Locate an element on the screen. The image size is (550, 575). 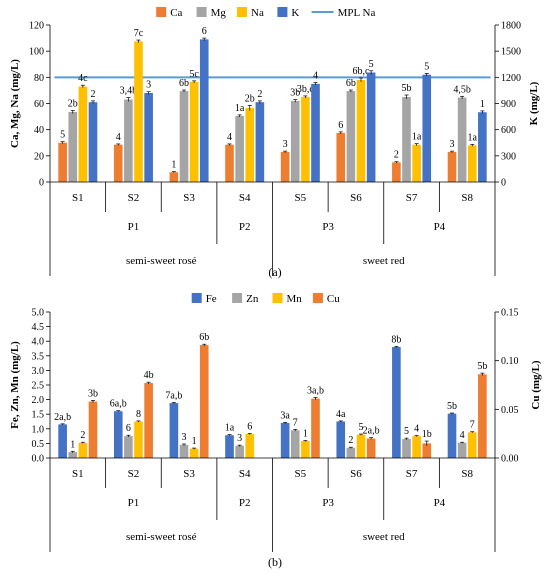
data-label: 4c is located at coordinates (83, 78).